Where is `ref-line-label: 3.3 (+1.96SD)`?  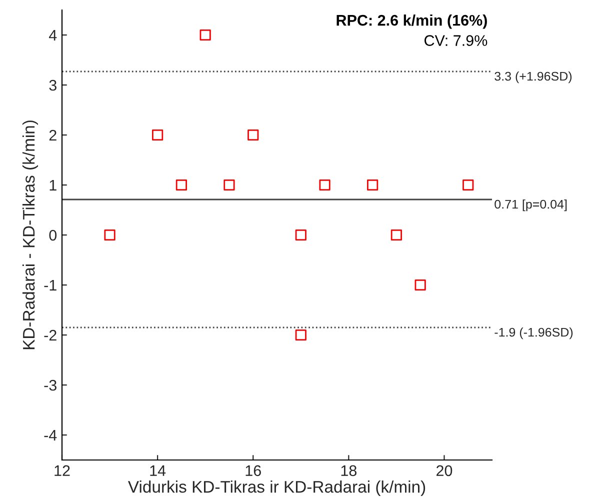
ref-line-label: 3.3 (+1.96SD) is located at coordinates (533, 78).